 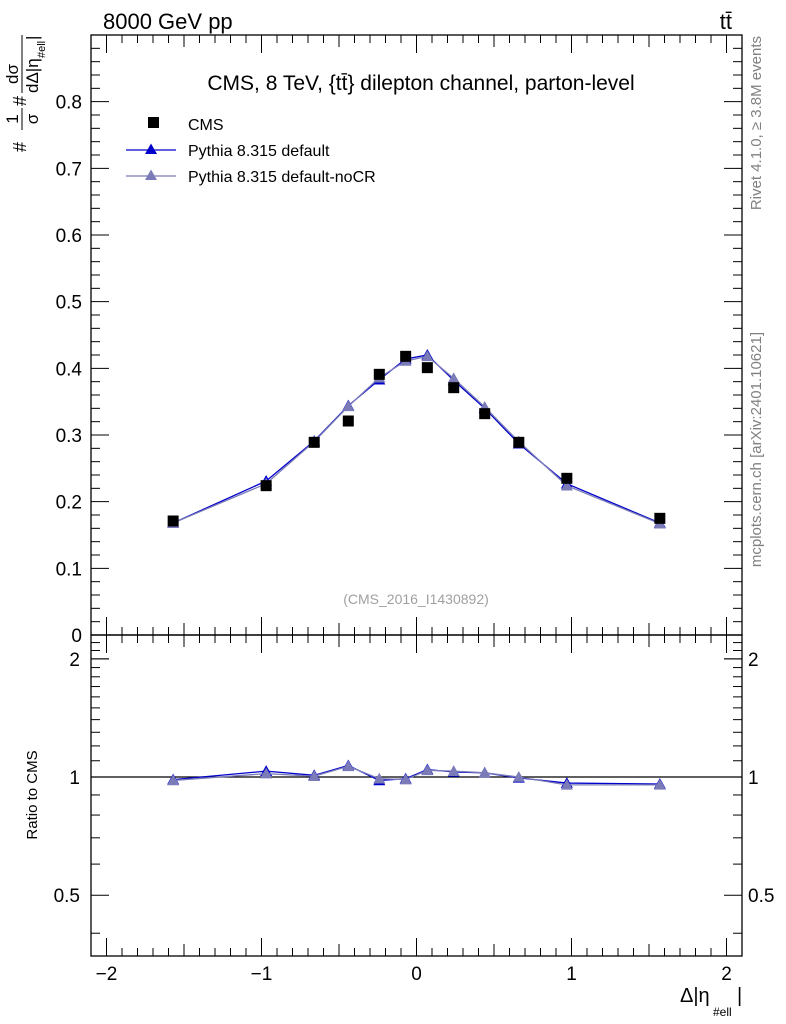 What do you see at coordinates (74, 778) in the screenshot?
I see `ratio-y-tick-label: 1` at bounding box center [74, 778].